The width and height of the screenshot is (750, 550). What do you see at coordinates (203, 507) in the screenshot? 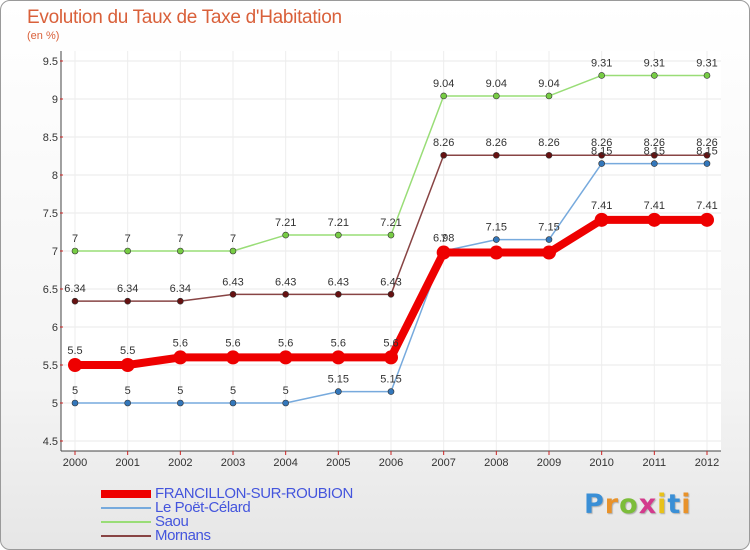
I see `legend-label: Le Poët-Célard` at bounding box center [203, 507].